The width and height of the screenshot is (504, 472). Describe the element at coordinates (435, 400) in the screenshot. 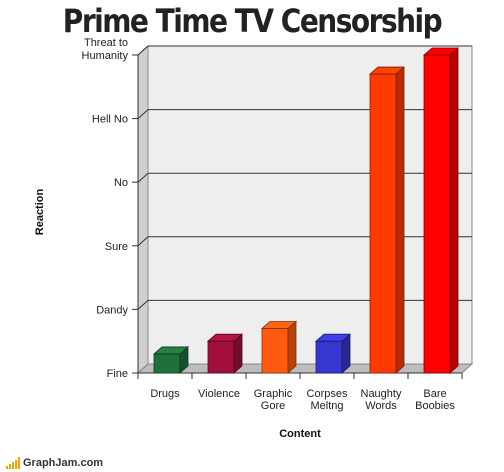

I see `x-tick-label: Bare Boobies` at that location.